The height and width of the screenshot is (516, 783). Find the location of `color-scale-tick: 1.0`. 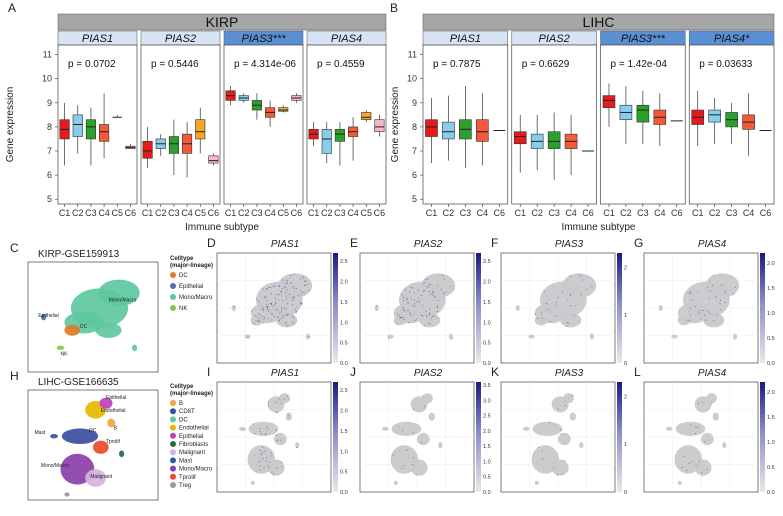

color-scale-tick: 1.0 is located at coordinates (344, 452).